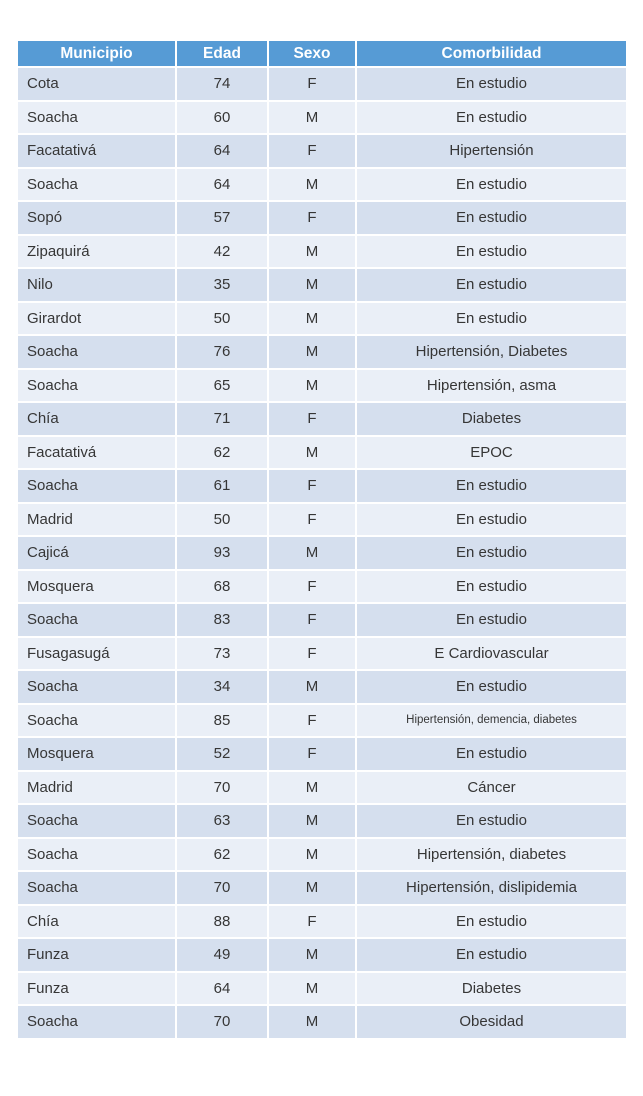  I want to click on cell-municipio: Chía, so click(96, 921).